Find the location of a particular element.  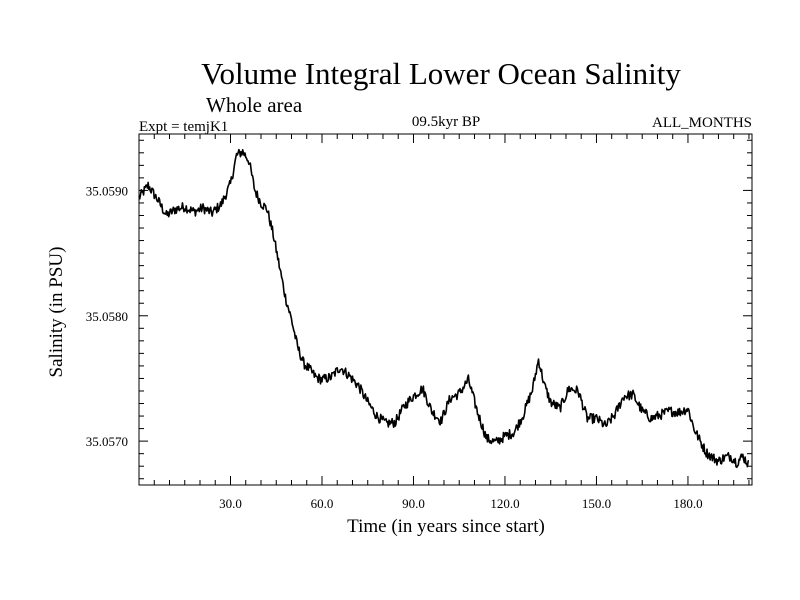

x-tick-label: 60.0 is located at coordinates (322, 503).